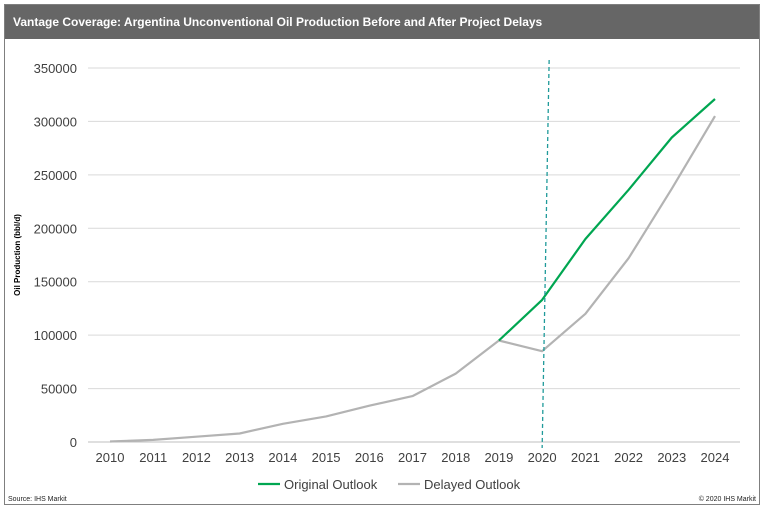 The height and width of the screenshot is (509, 764). What do you see at coordinates (545, 254) in the screenshot?
I see `marker-line-2020` at bounding box center [545, 254].